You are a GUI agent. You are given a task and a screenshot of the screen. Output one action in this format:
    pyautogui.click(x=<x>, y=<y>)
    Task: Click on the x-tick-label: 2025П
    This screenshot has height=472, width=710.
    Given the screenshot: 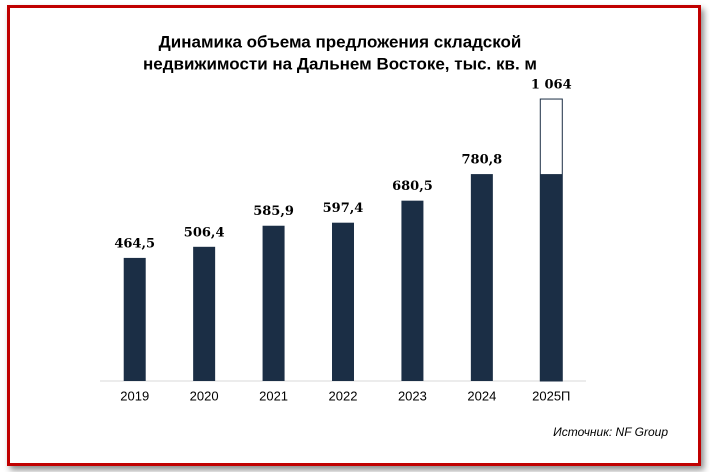 What is the action you would take?
    pyautogui.click(x=551, y=395)
    